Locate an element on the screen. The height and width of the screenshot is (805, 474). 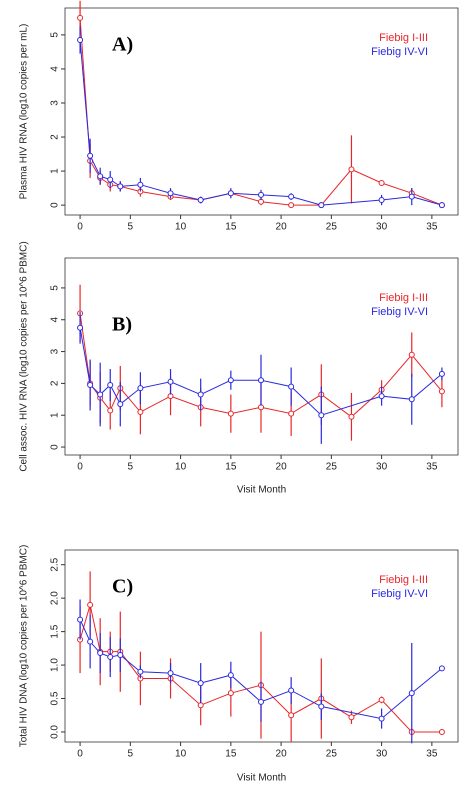
y-tick-label: 1.0 is located at coordinates (55, 665).